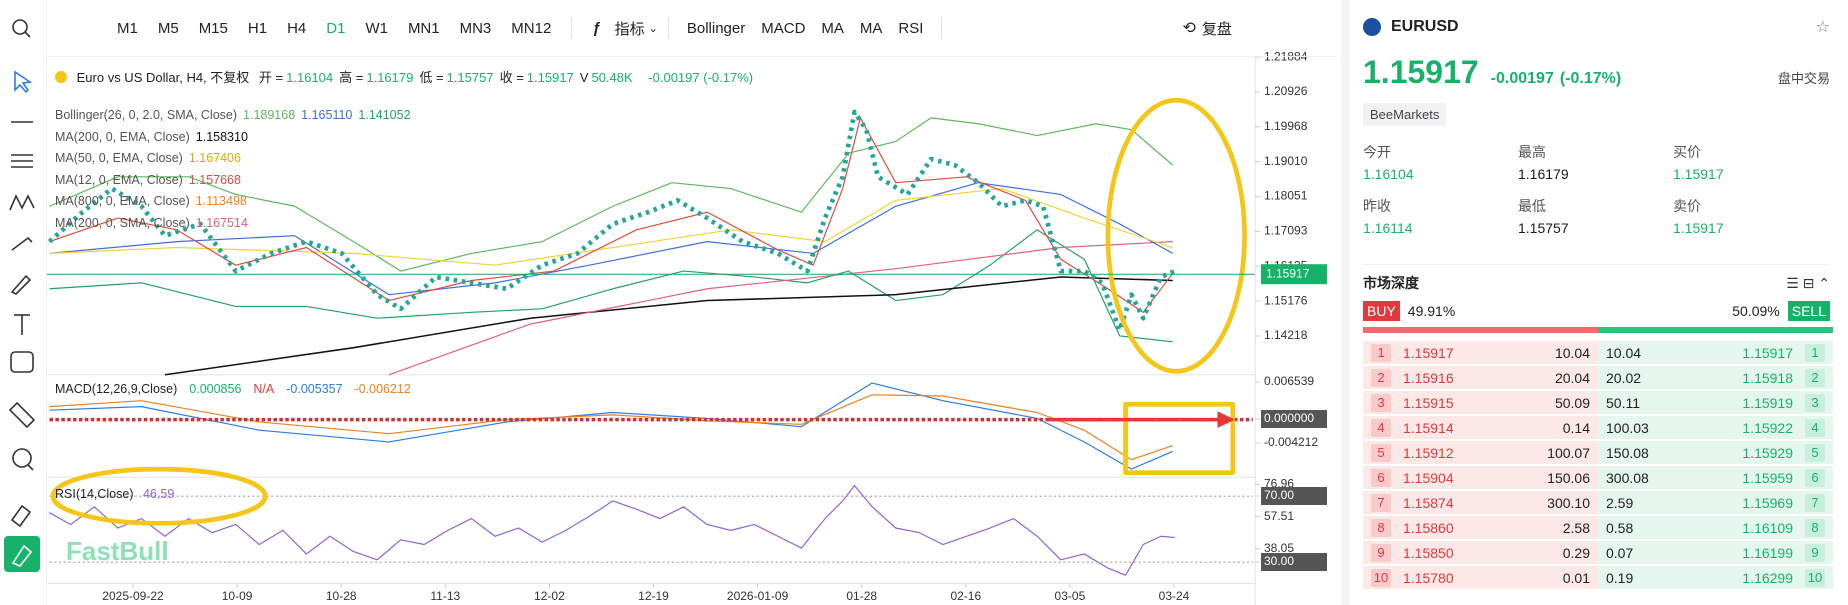  Describe the element at coordinates (1596, 216) in the screenshot. I see `stats-row: 昨收 1.16114 最低 1.15757 卖价 1.15917` at that location.